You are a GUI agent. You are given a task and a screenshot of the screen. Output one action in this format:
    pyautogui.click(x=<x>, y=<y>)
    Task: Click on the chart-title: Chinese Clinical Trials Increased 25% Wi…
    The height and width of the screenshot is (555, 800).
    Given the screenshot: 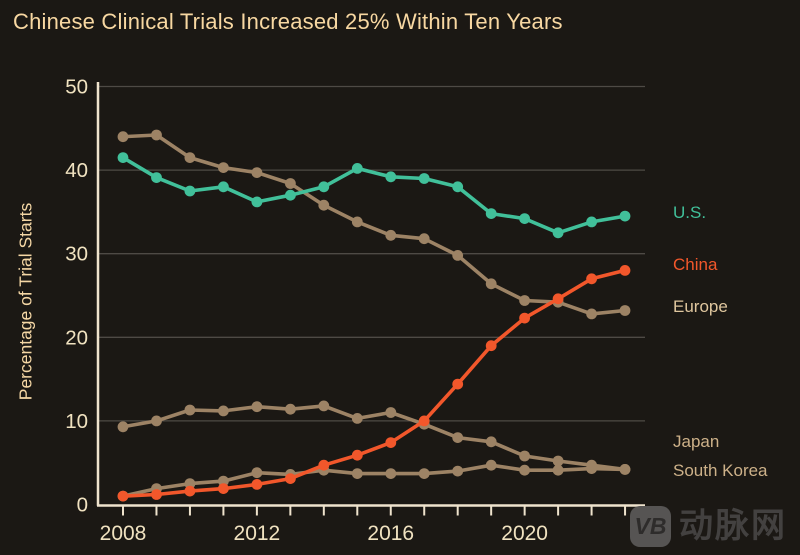 What is the action you would take?
    pyautogui.click(x=288, y=21)
    